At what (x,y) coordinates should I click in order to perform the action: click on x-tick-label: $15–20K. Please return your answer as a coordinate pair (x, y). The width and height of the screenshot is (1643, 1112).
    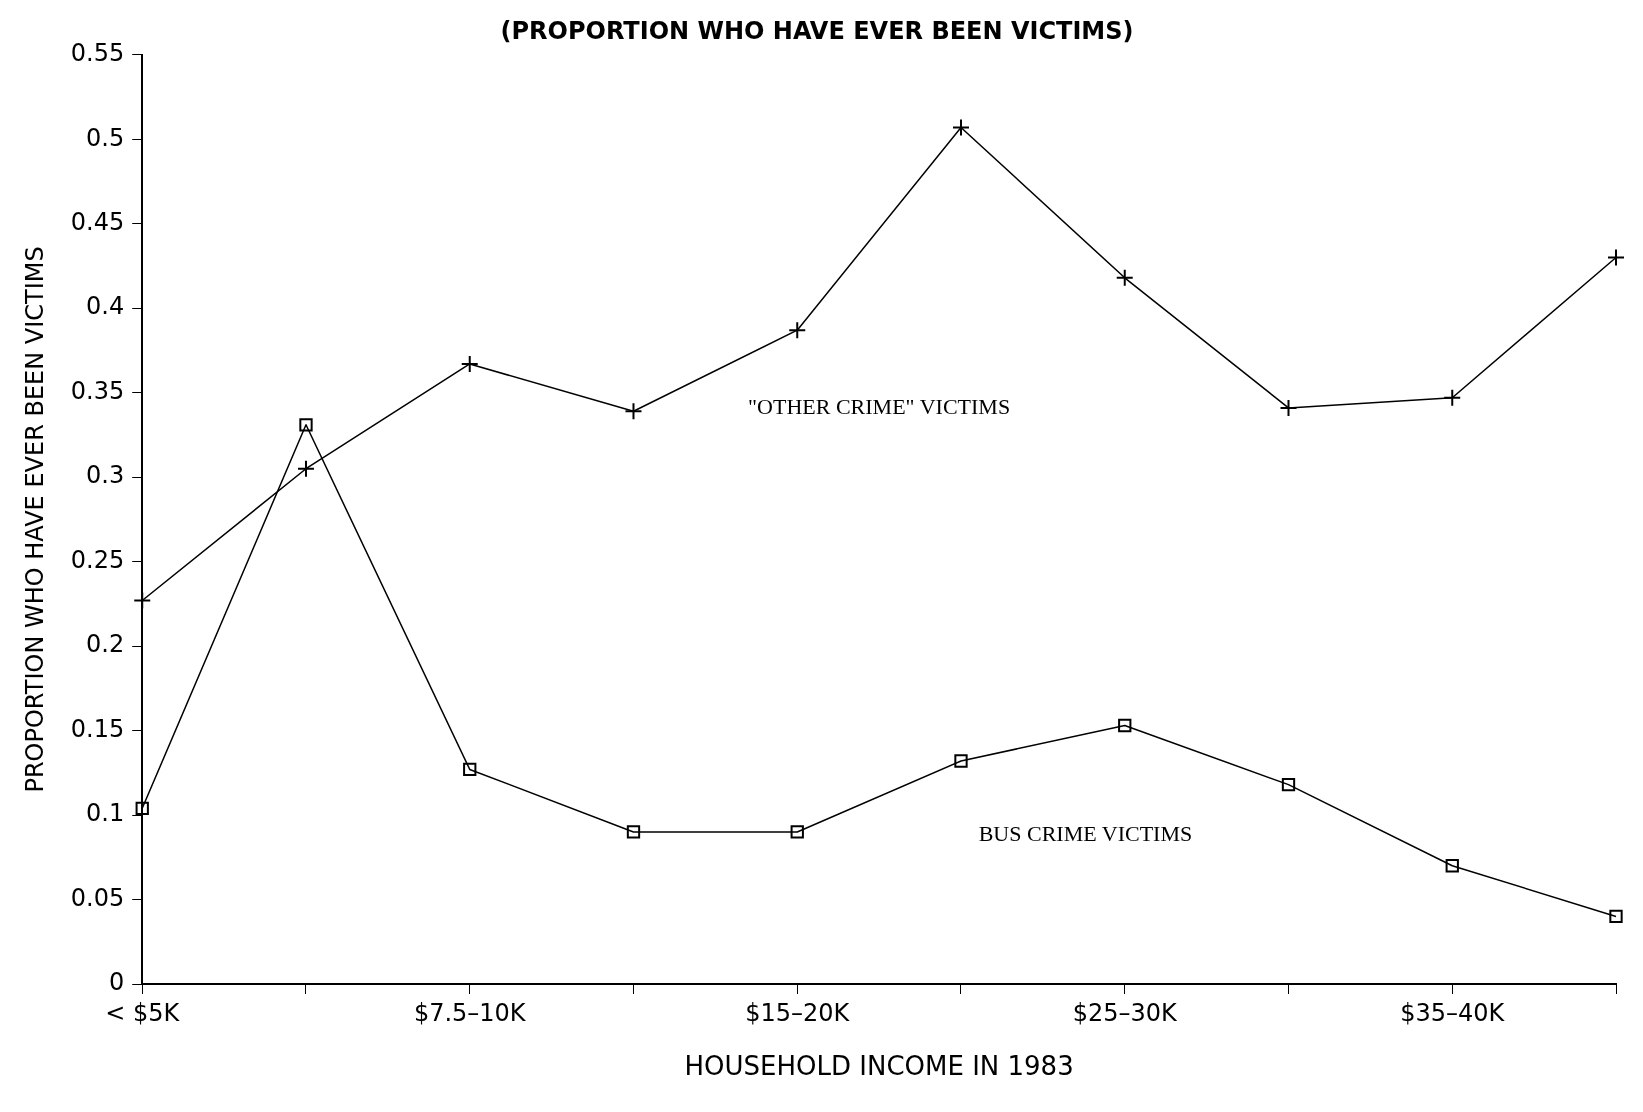
    Looking at the image, I should click on (798, 1012).